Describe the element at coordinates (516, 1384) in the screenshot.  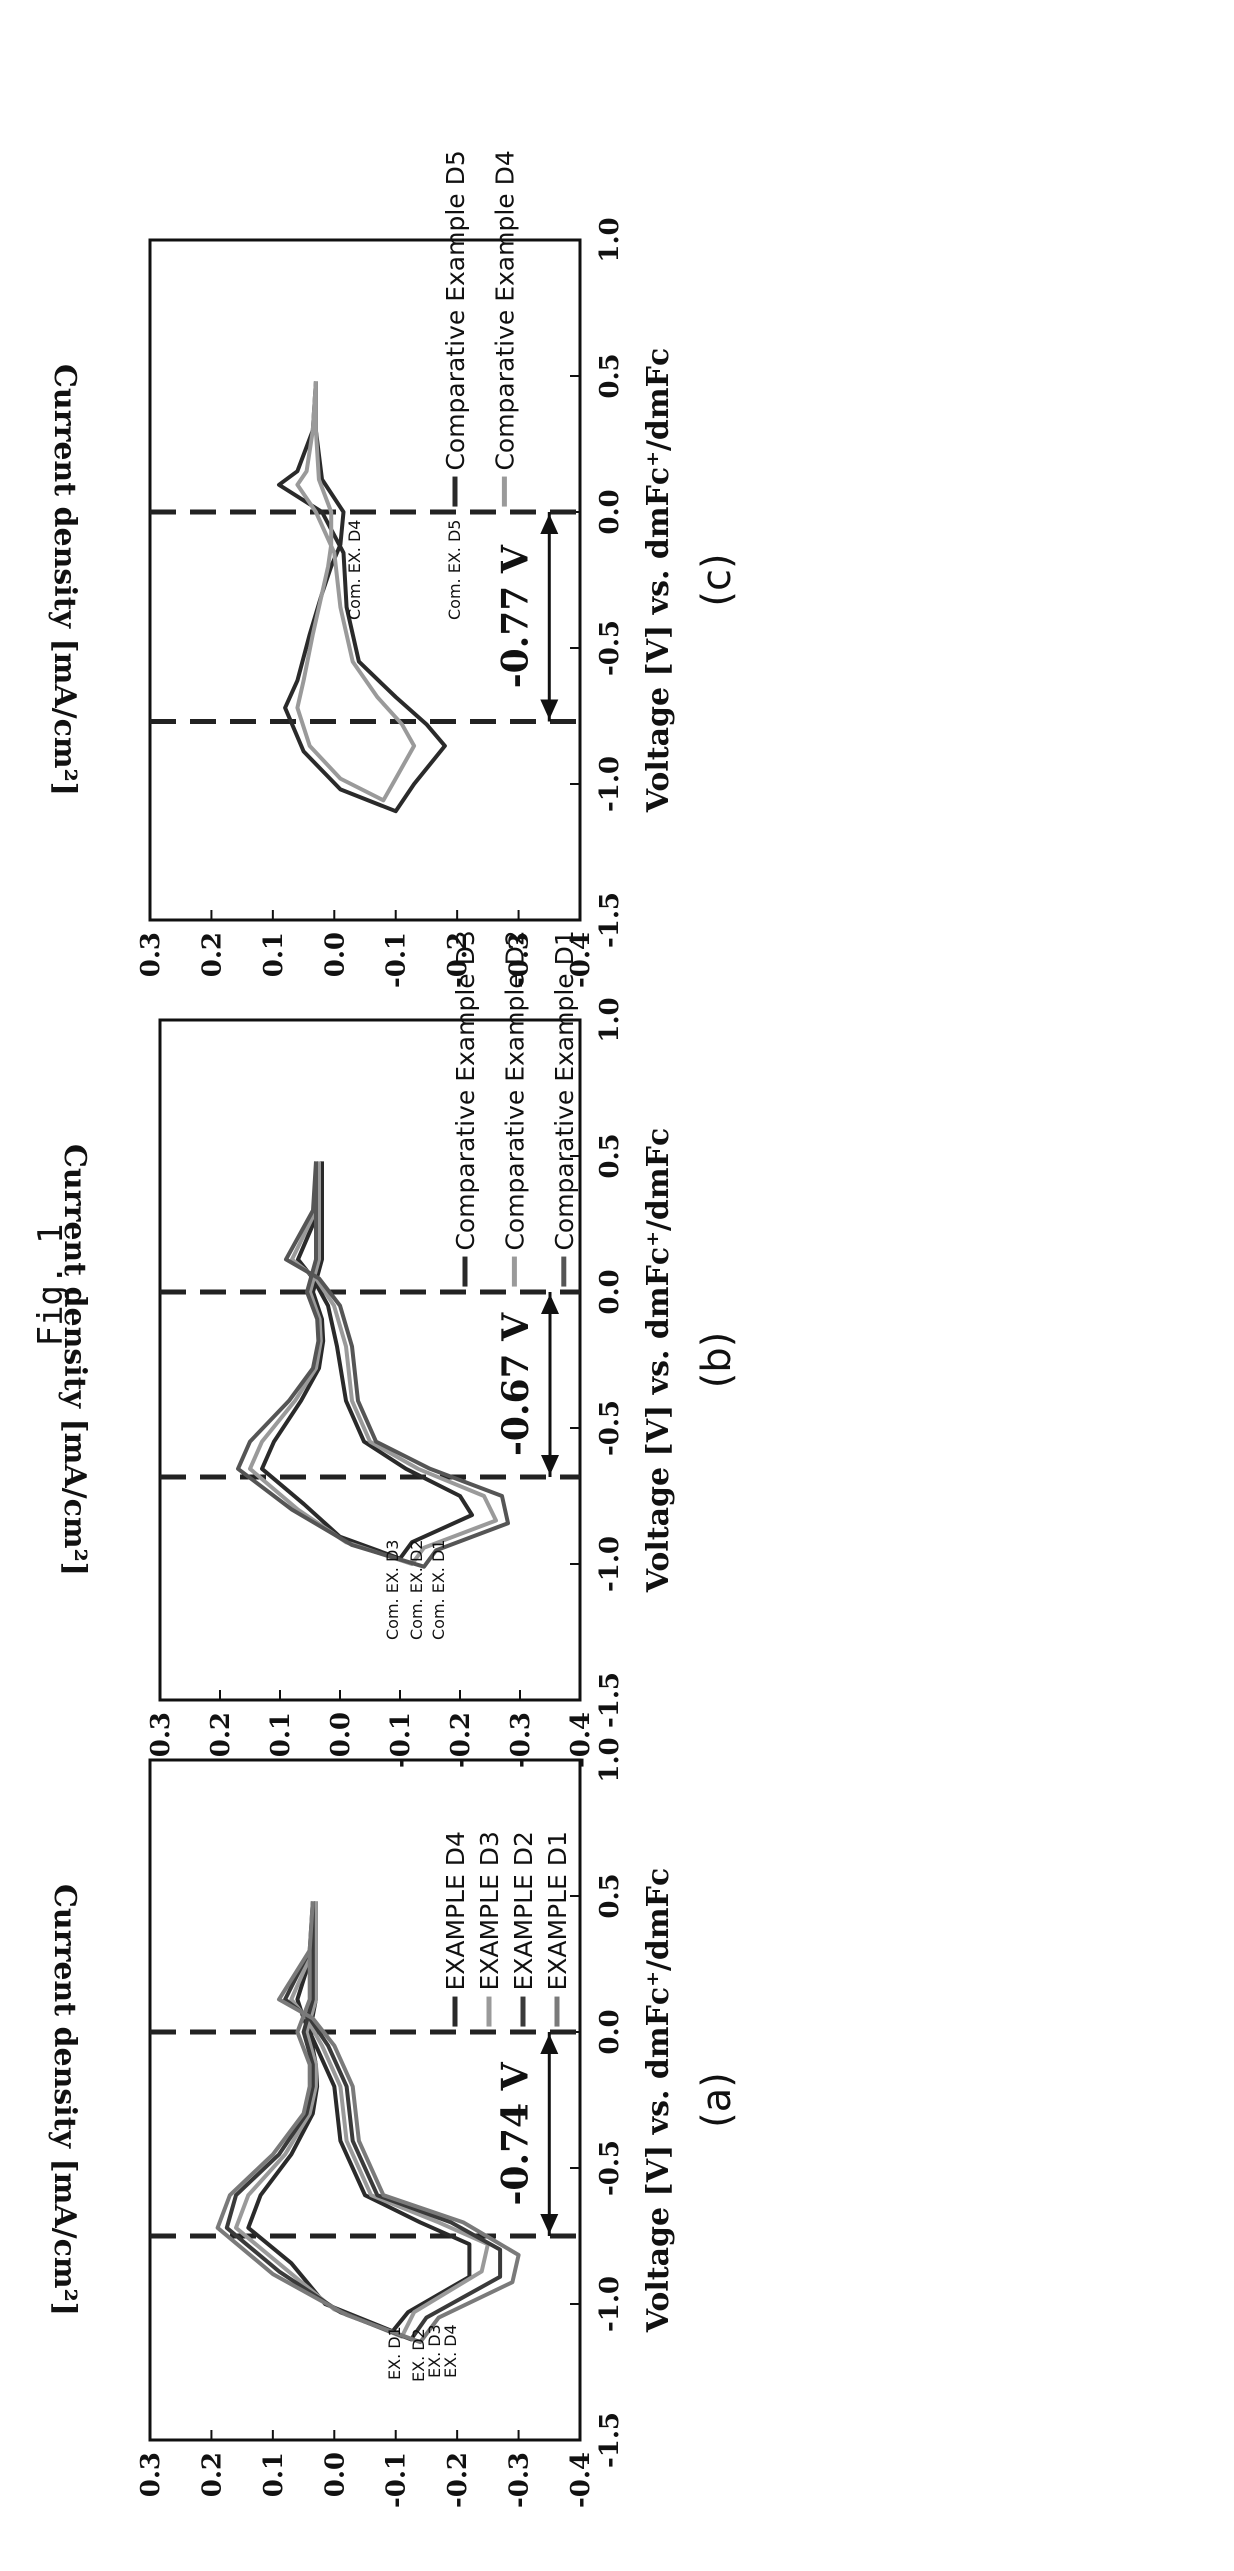
I see `voltage-gap-label: -0.67 V` at that location.